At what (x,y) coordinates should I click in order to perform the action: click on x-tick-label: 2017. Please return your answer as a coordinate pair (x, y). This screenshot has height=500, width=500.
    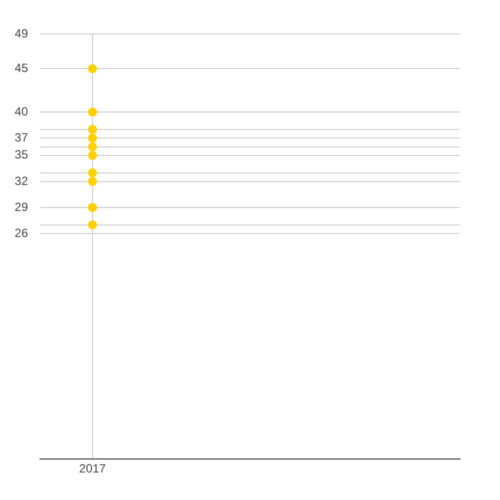
    Looking at the image, I should click on (92, 469).